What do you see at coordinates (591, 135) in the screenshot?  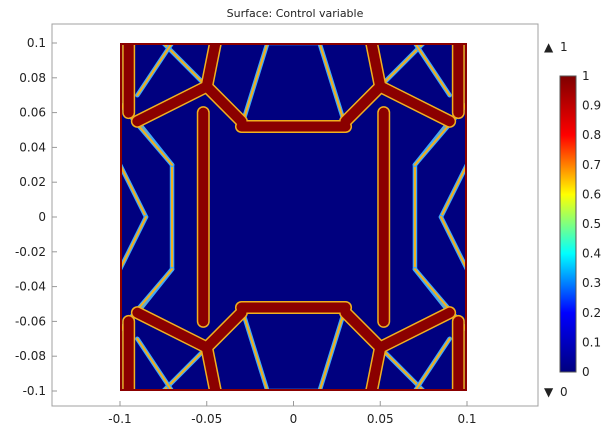 I see `colorbar-tick-label: 0.8` at bounding box center [591, 135].